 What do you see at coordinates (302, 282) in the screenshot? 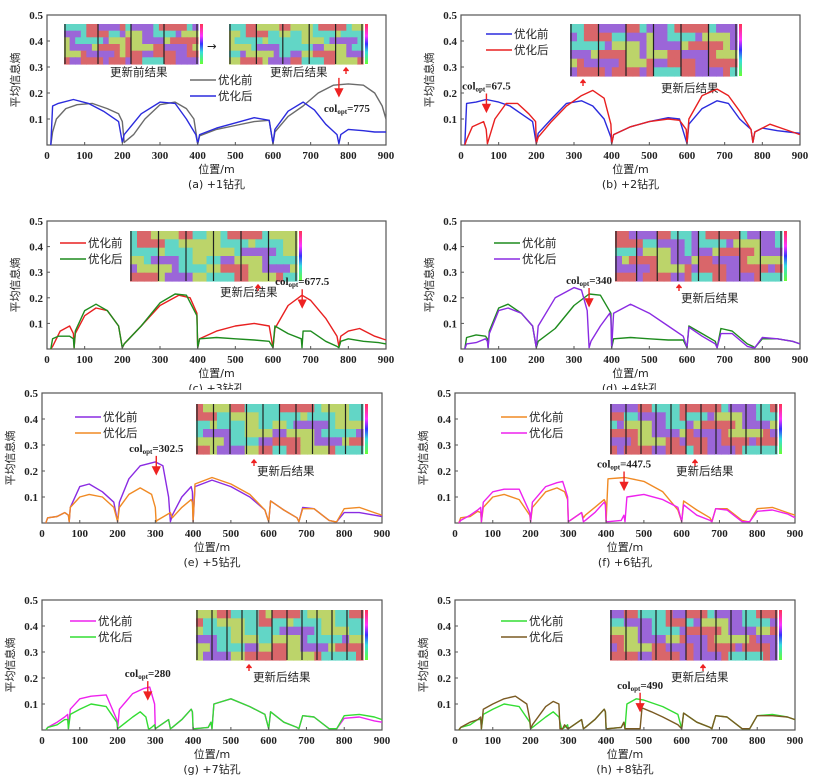
I see `col-opt-annotation: colopt=677.5` at bounding box center [302, 282].